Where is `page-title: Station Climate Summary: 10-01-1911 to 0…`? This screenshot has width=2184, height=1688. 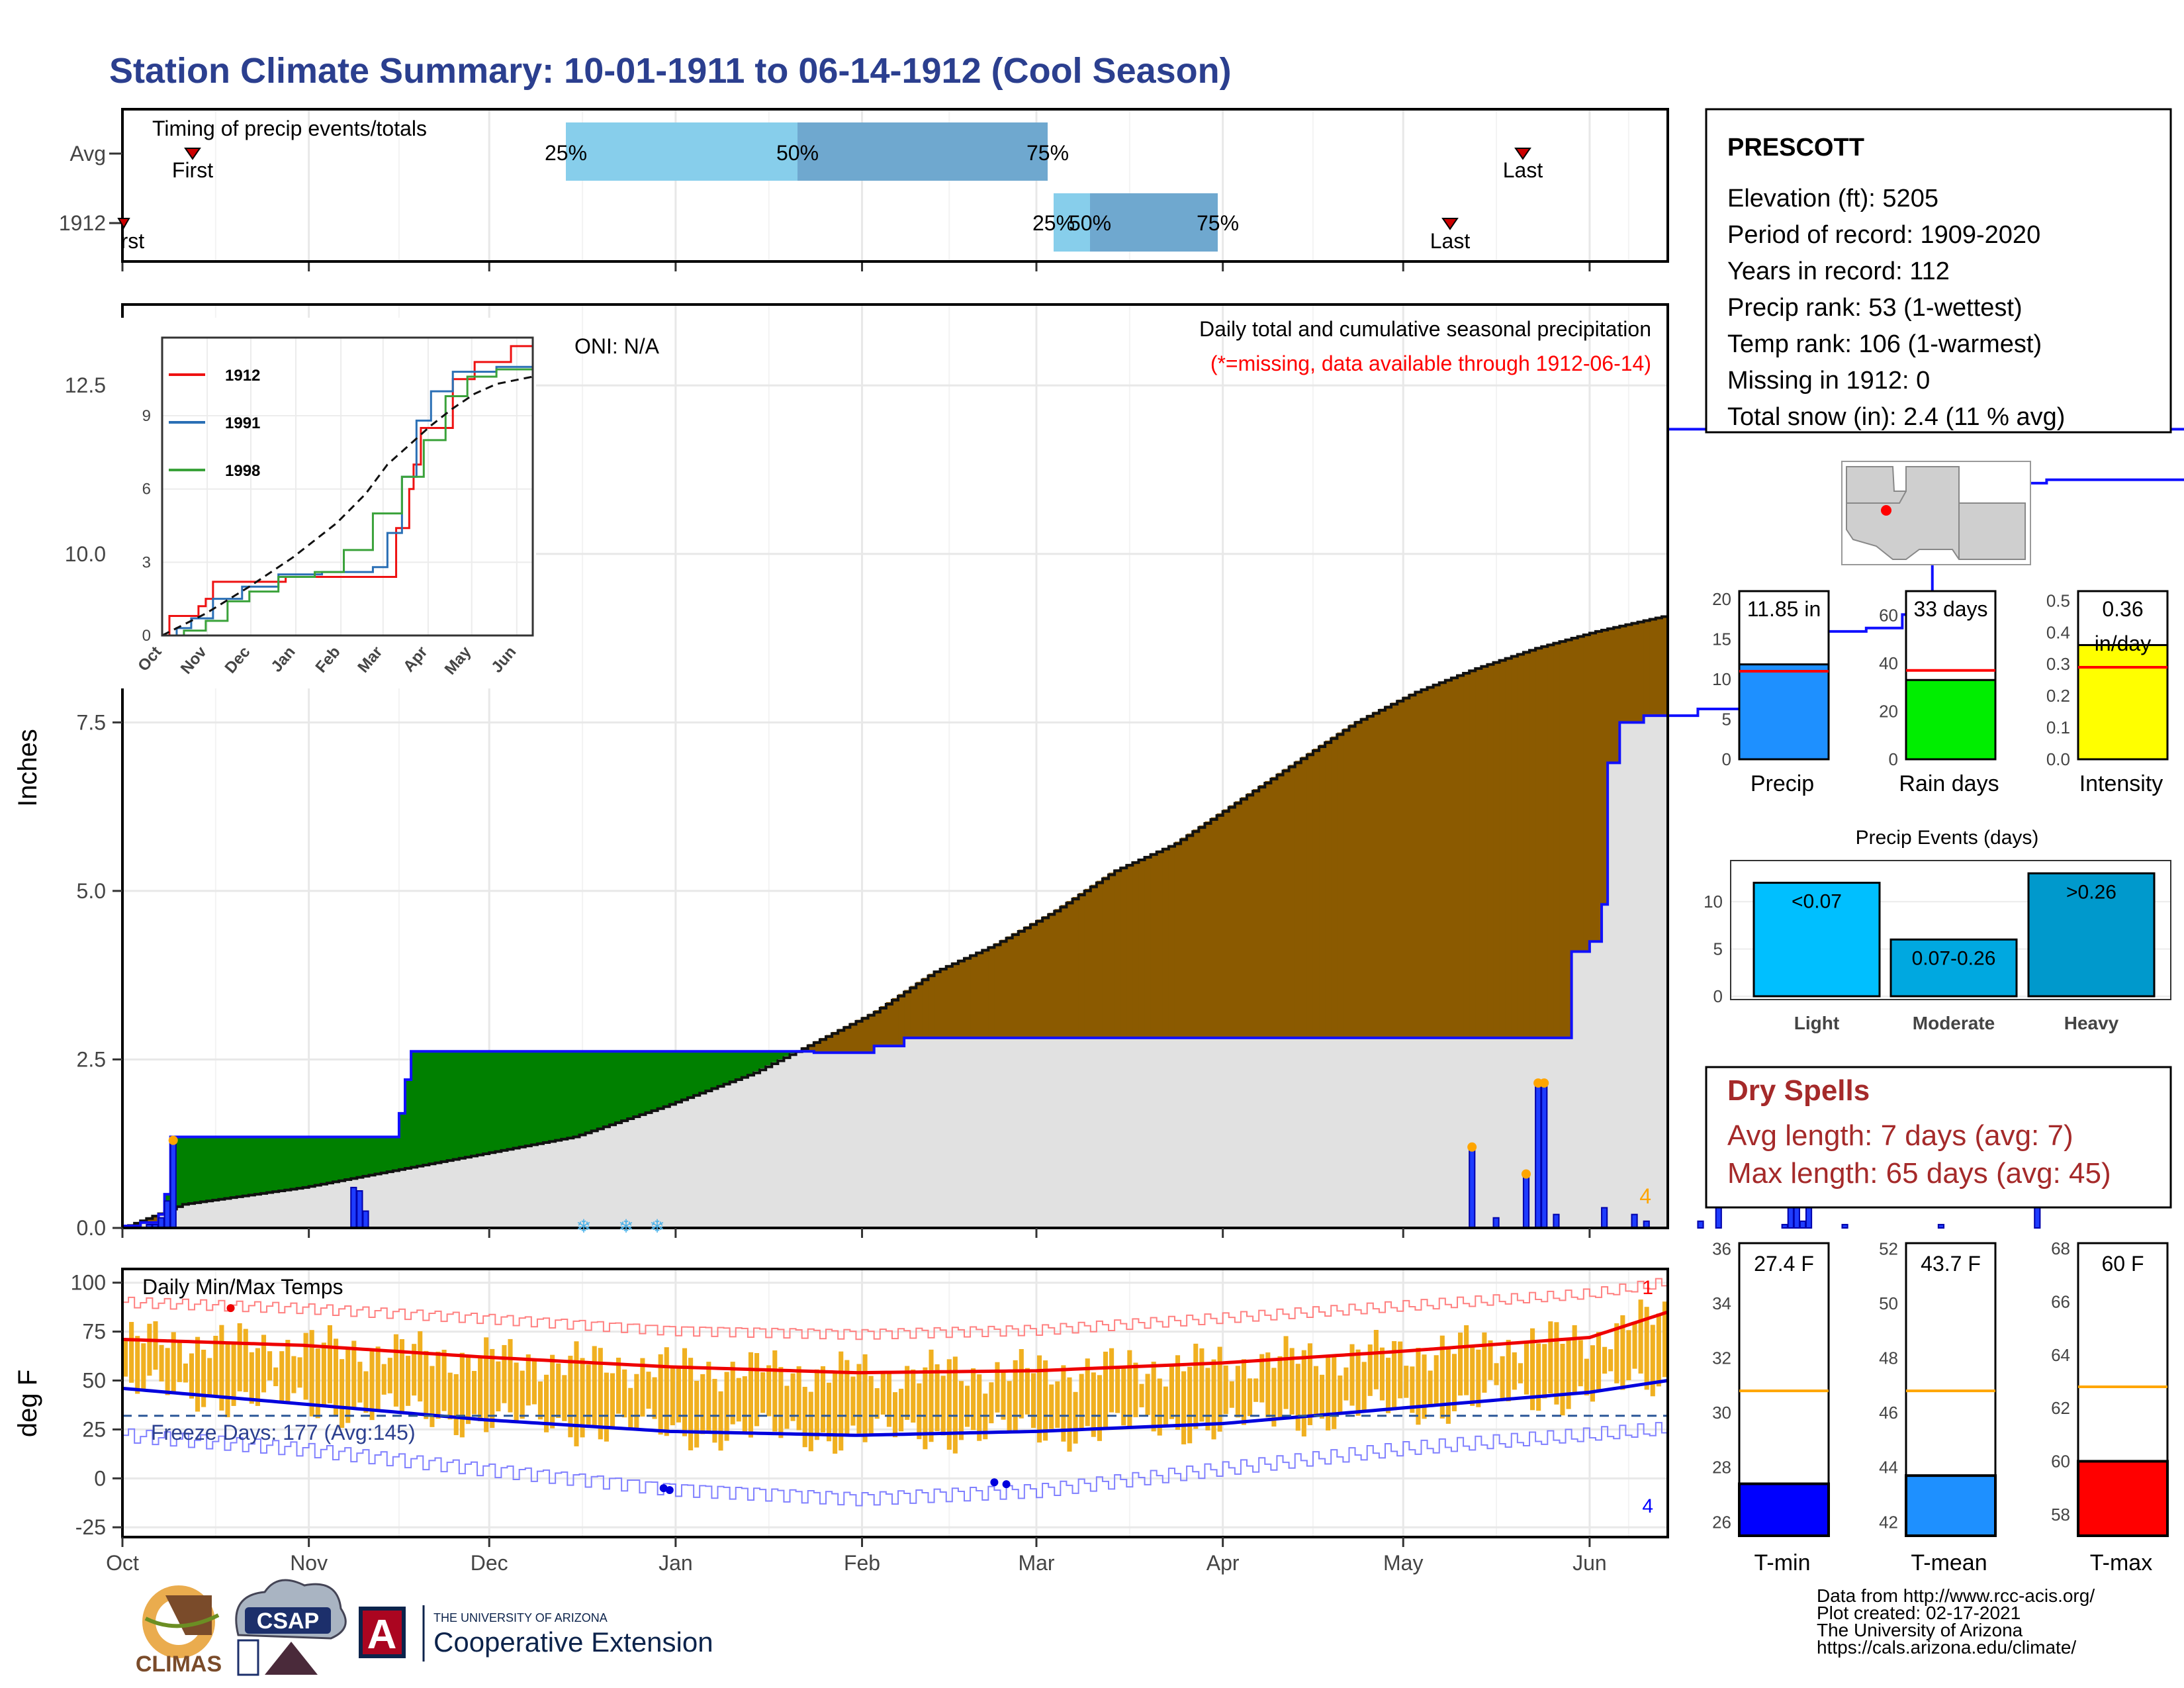 page-title: Station Climate Summary: 10-01-1911 to 0… is located at coordinates (670, 71).